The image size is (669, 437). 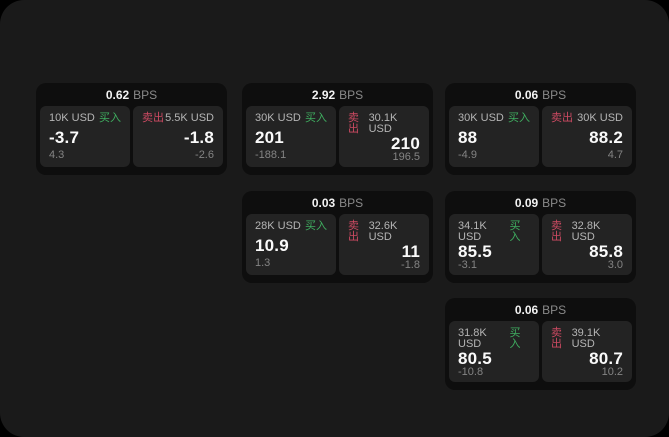 What do you see at coordinates (606, 251) in the screenshot?
I see `sell-price: 85.8` at bounding box center [606, 251].